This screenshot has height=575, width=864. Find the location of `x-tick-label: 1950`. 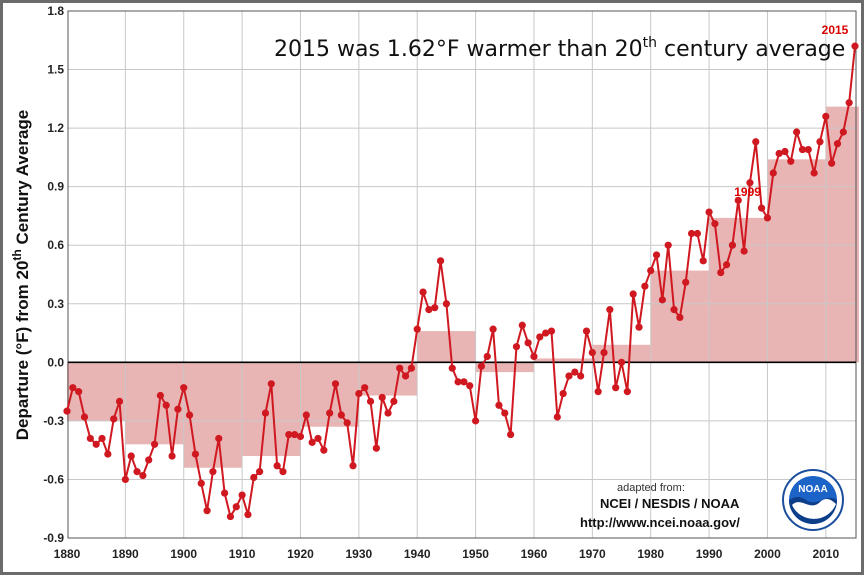

x-tick-label: 1950 is located at coordinates (475, 554).